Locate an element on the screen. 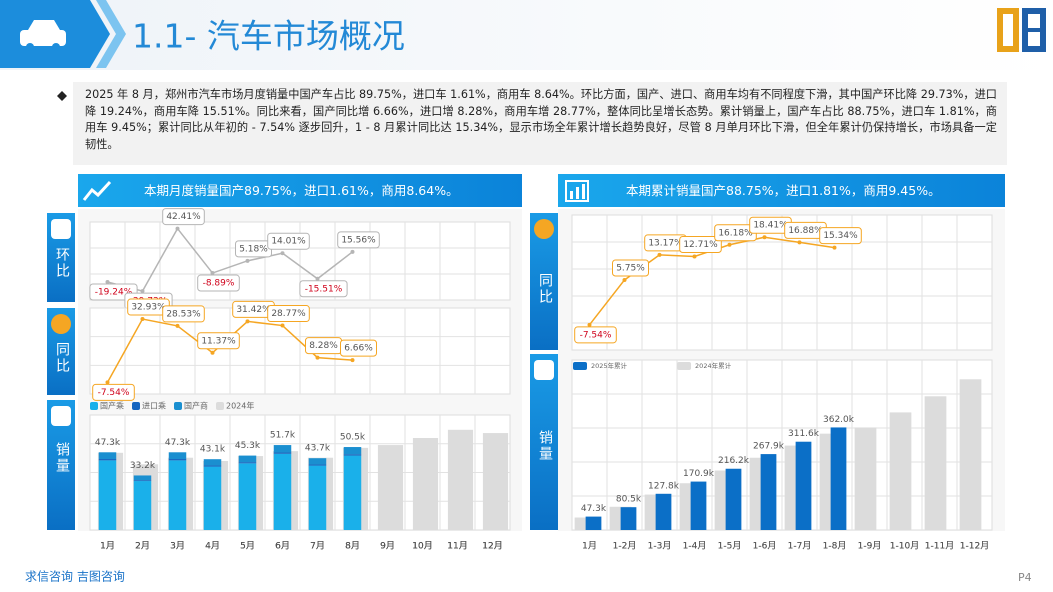 The width and height of the screenshot is (1053, 592). data-label: 28.77% is located at coordinates (288, 314).